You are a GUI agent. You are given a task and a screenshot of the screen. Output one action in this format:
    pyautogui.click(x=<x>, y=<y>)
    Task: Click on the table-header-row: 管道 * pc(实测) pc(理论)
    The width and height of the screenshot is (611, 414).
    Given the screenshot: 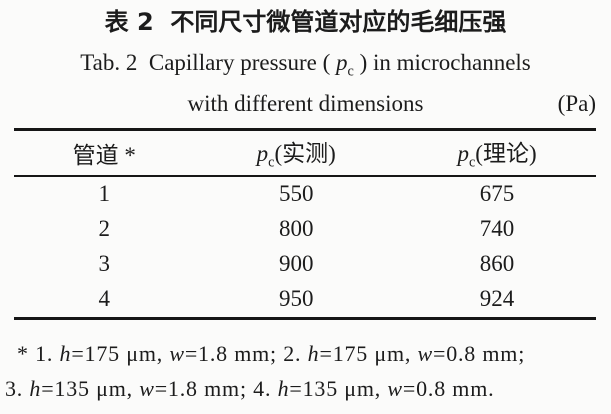 What is the action you would take?
    pyautogui.click(x=305, y=154)
    